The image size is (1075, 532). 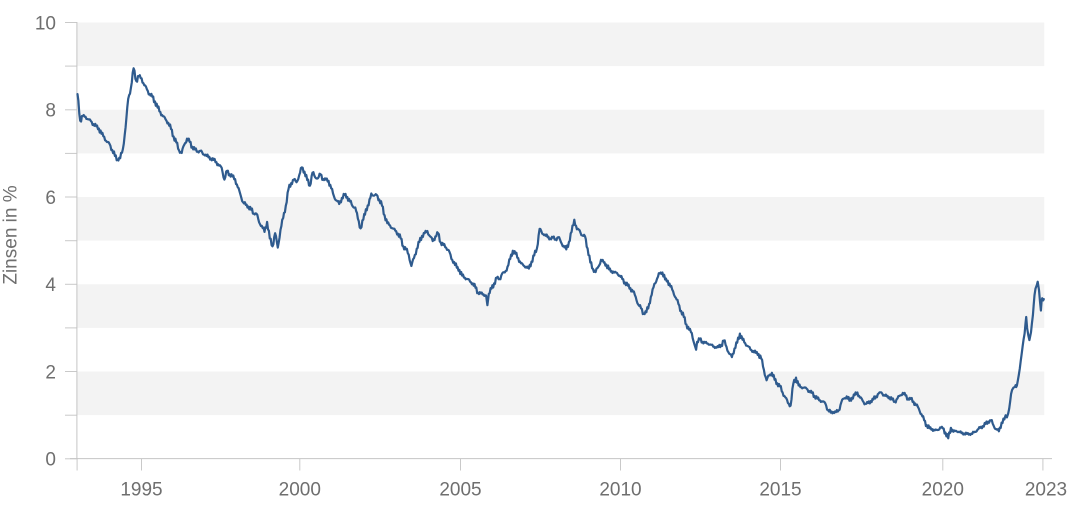 I want to click on svg-text: 2010, so click(x=620, y=489).